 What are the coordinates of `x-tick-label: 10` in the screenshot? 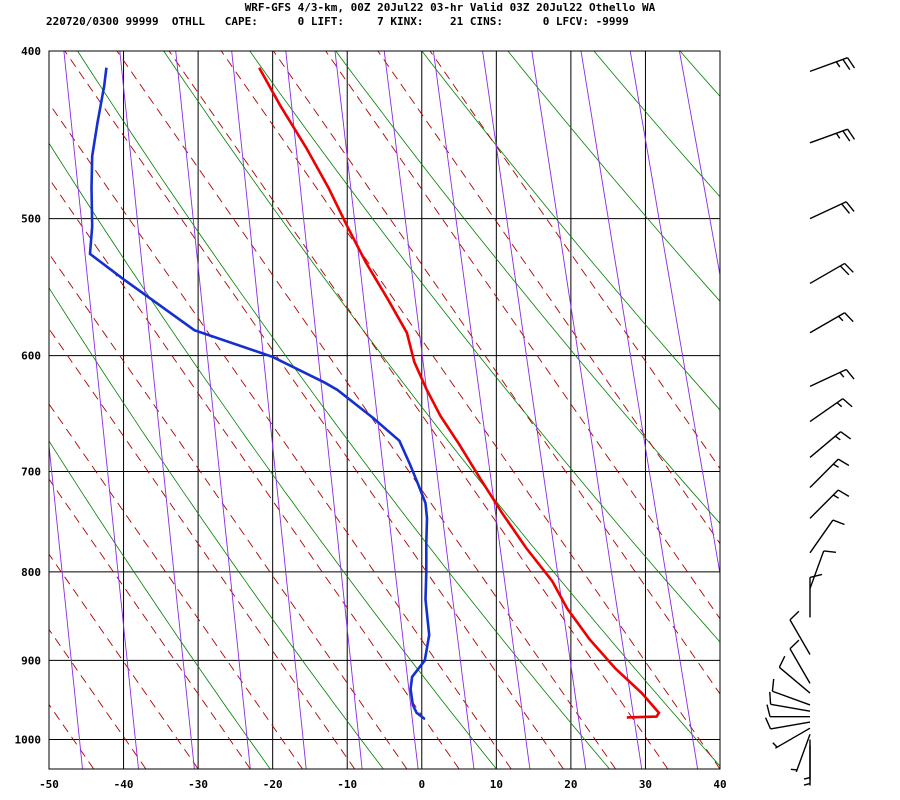 It's located at (496, 784).